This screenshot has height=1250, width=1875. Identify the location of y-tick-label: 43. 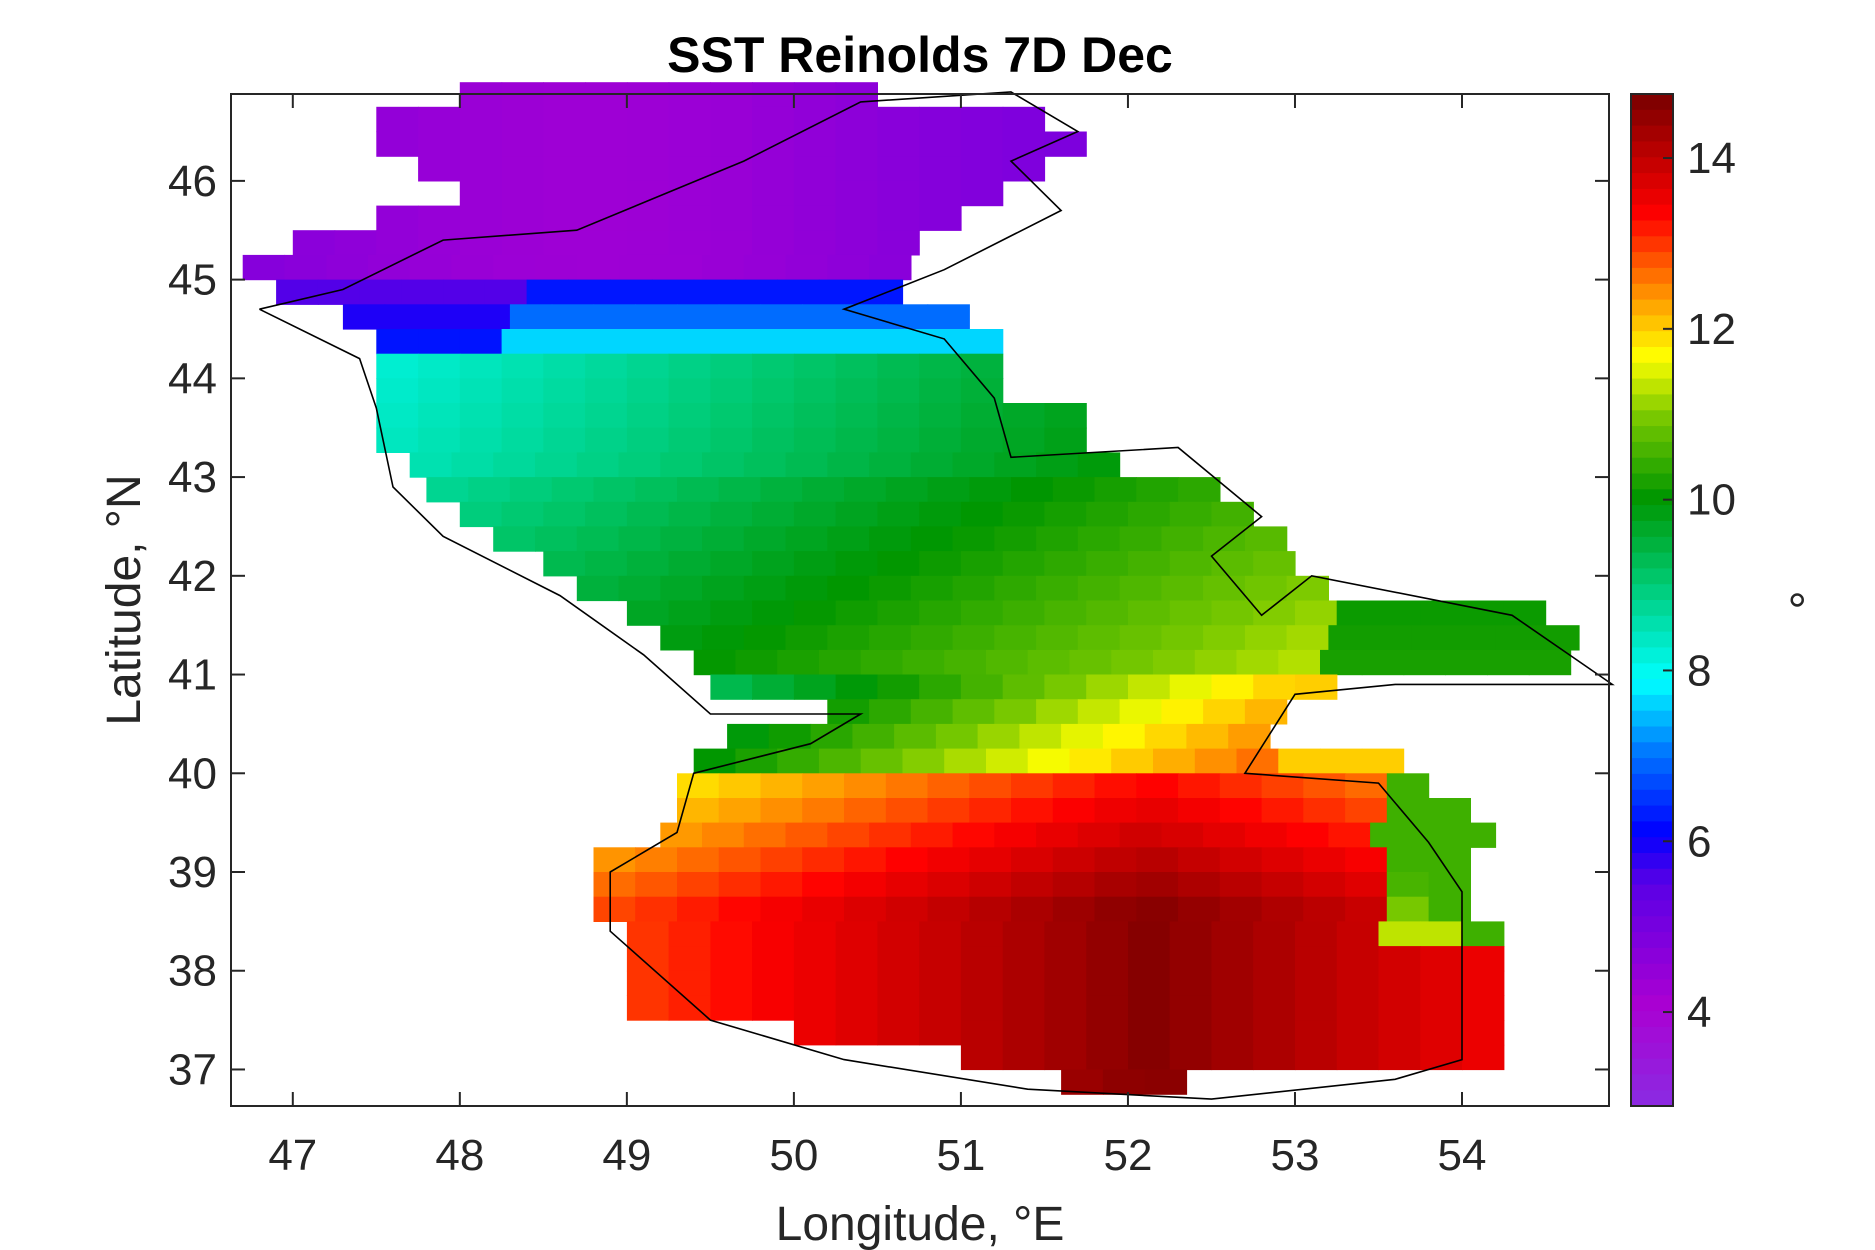
(192, 477).